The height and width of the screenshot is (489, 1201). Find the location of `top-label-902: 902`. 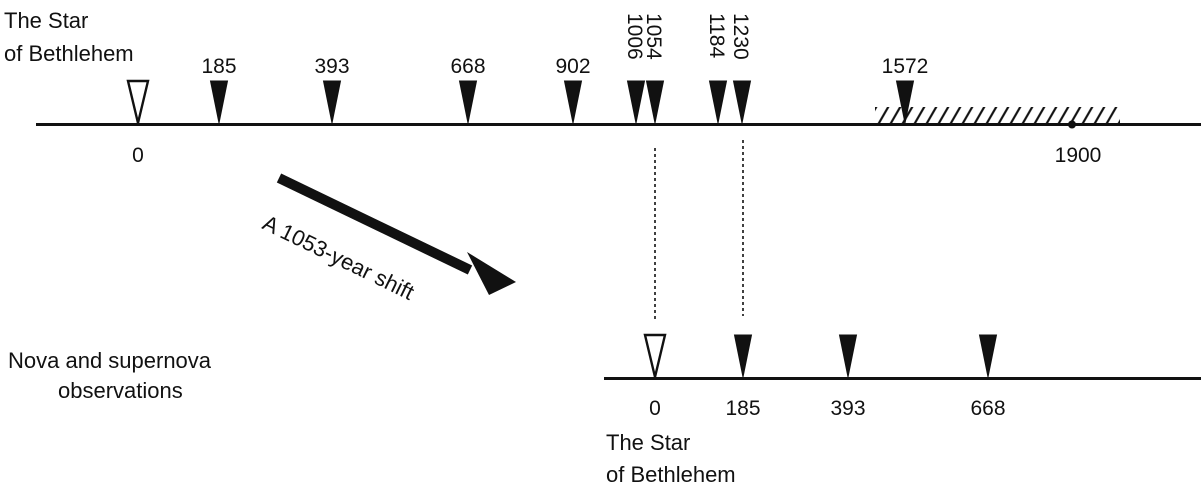

top-label-902: 902 is located at coordinates (572, 66).